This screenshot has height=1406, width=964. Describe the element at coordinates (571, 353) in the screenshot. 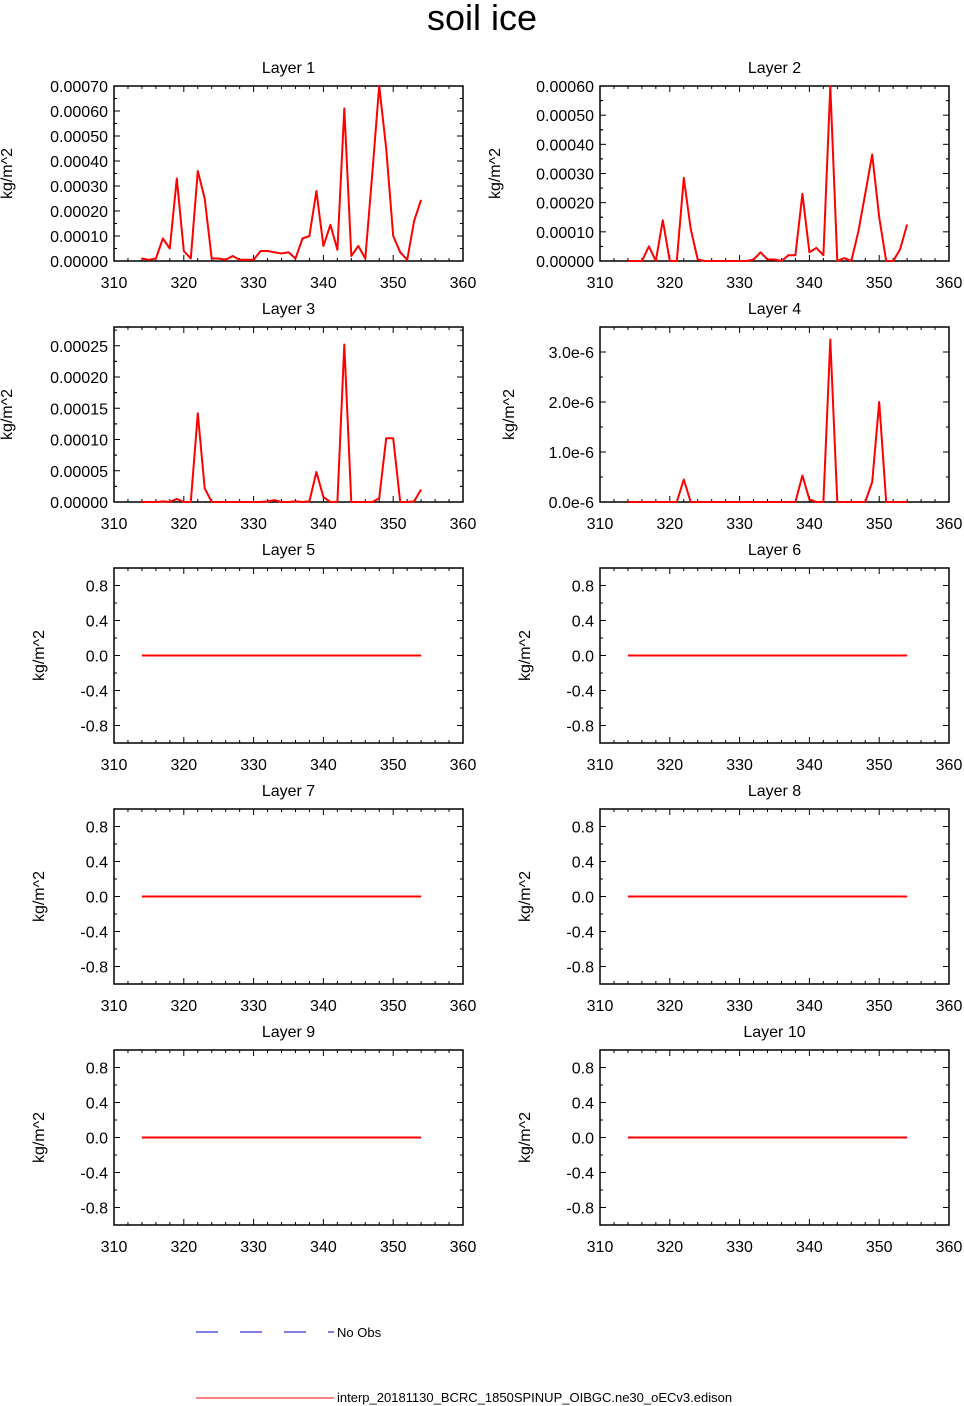

I see `y-tick-label: 3.0e-6` at that location.